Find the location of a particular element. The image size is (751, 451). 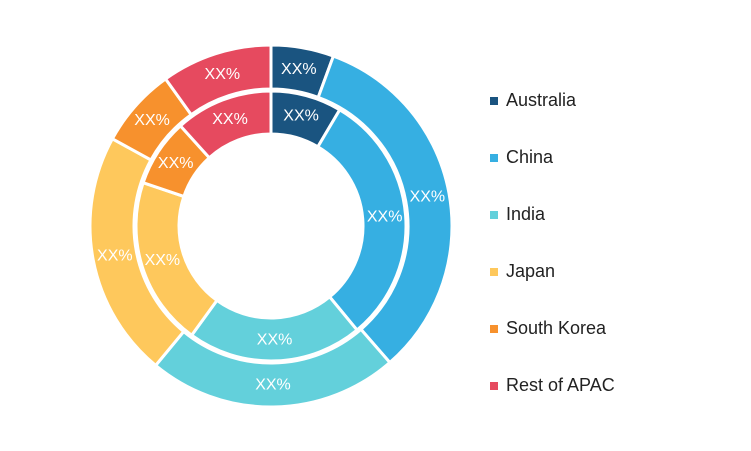

legend-item-australia: Australia is located at coordinates (552, 100).